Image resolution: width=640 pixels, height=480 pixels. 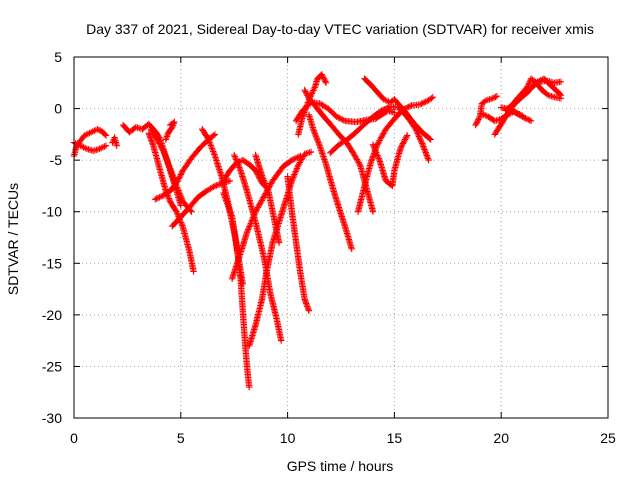 I want to click on y-tick-label: -25, so click(x=52, y=366).